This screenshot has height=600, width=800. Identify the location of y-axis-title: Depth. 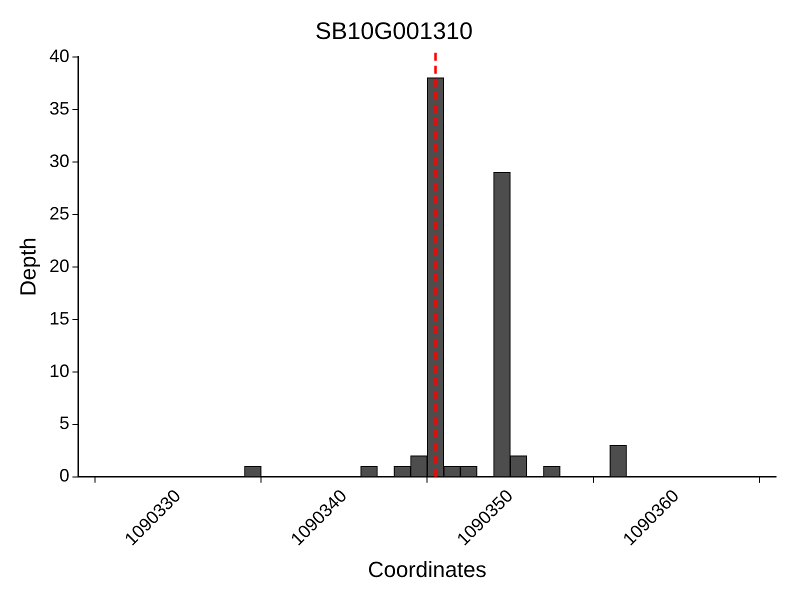
(27, 266).